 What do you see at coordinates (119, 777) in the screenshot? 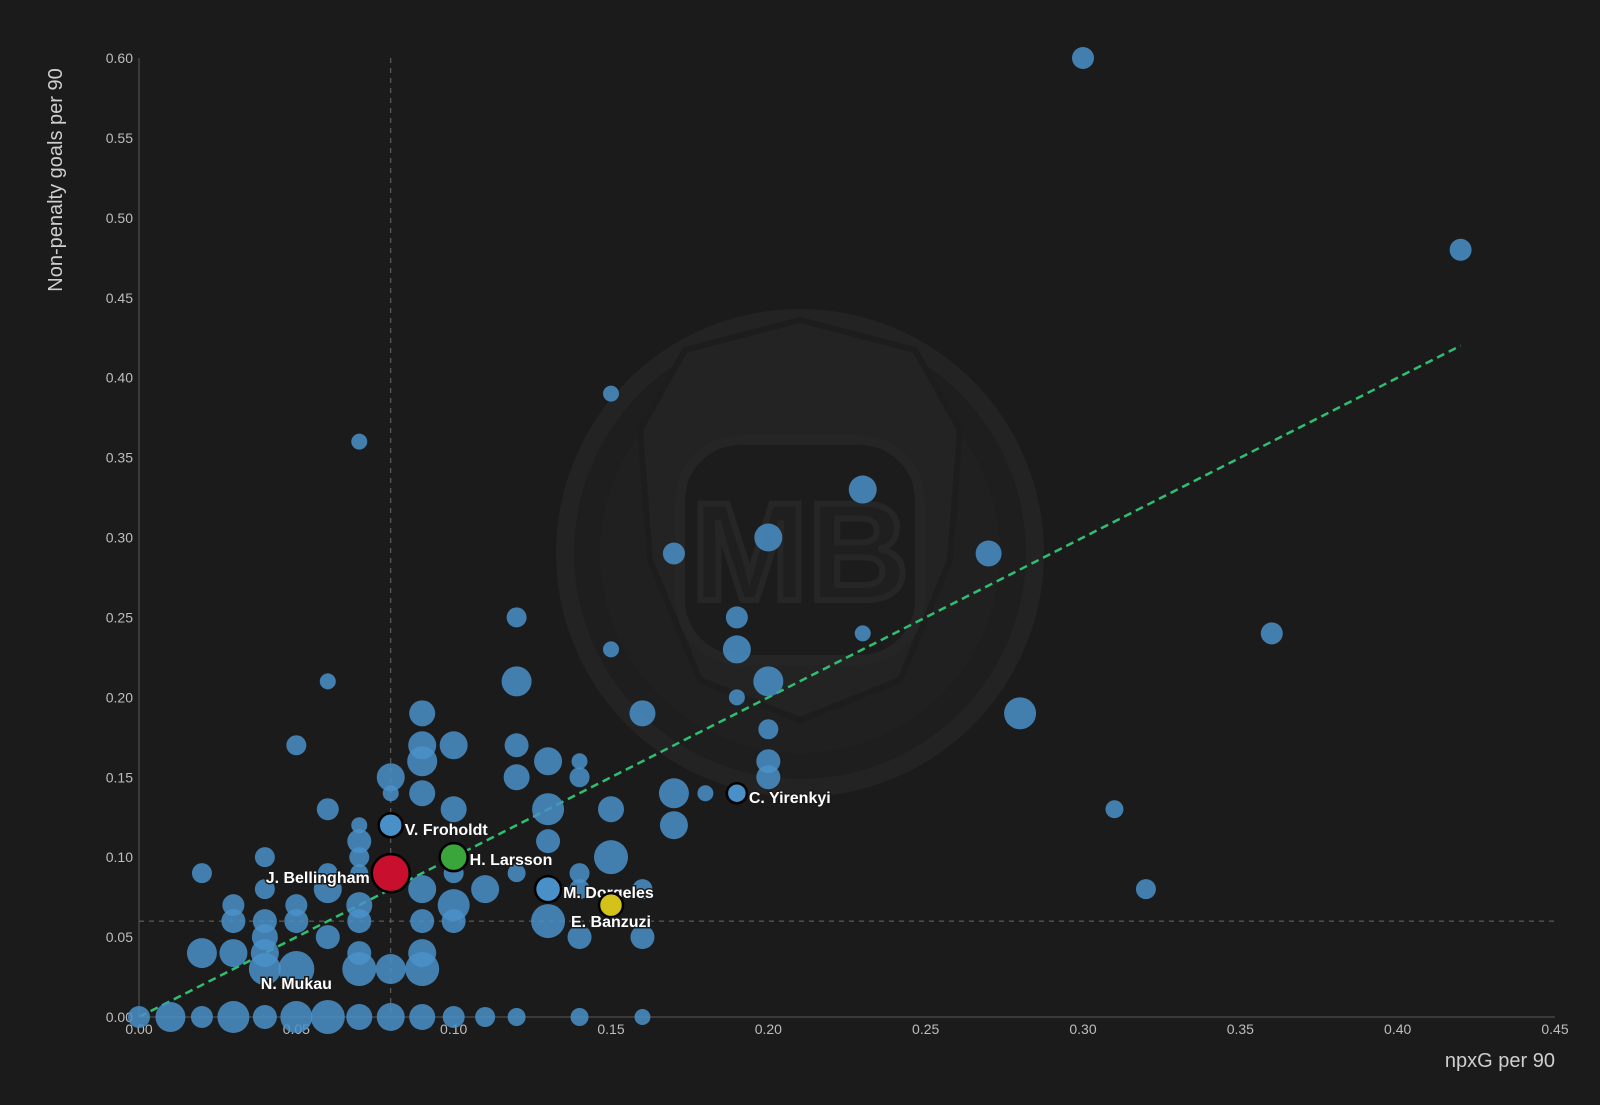
I see `y-tick-label: 0.15` at bounding box center [119, 777].